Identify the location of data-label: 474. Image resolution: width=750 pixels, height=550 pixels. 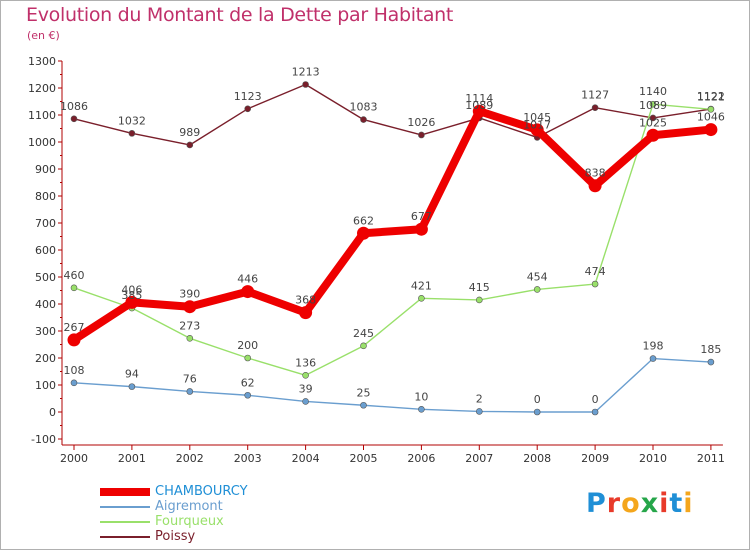
(595, 271).